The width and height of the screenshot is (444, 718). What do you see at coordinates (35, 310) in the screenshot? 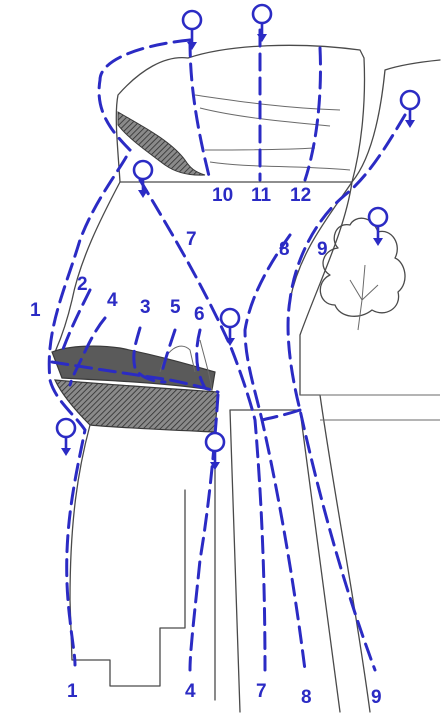
I see `route-label-1-top: 1` at bounding box center [35, 310].